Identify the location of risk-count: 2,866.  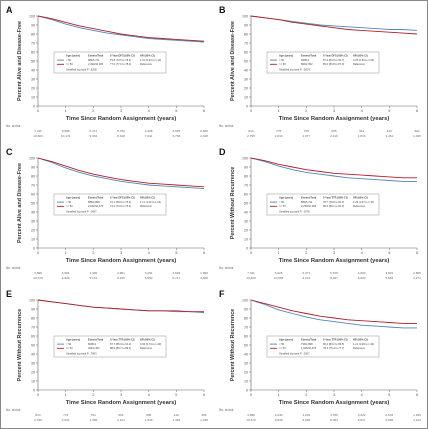
(417, 273).